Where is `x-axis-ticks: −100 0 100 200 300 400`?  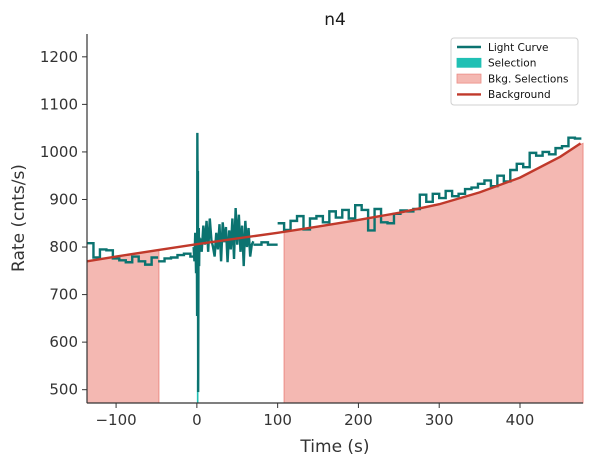
x-axis-ticks: −100 0 100 200 300 400 is located at coordinates (314, 416).